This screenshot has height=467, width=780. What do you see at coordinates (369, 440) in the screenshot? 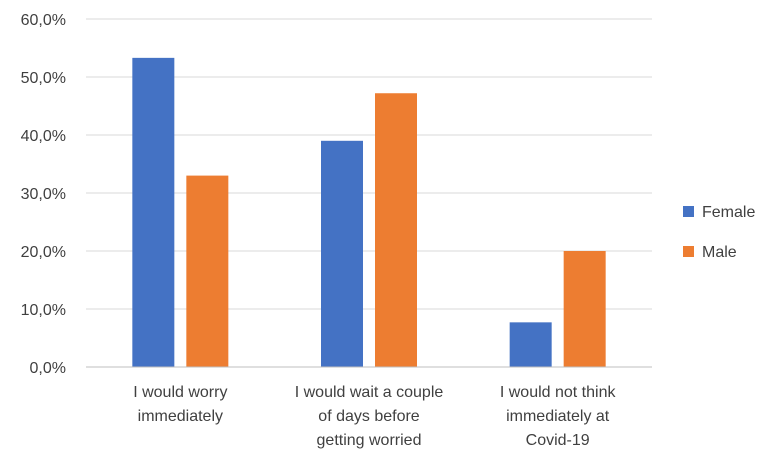
I see `category-label-line: getting worried` at bounding box center [369, 440].